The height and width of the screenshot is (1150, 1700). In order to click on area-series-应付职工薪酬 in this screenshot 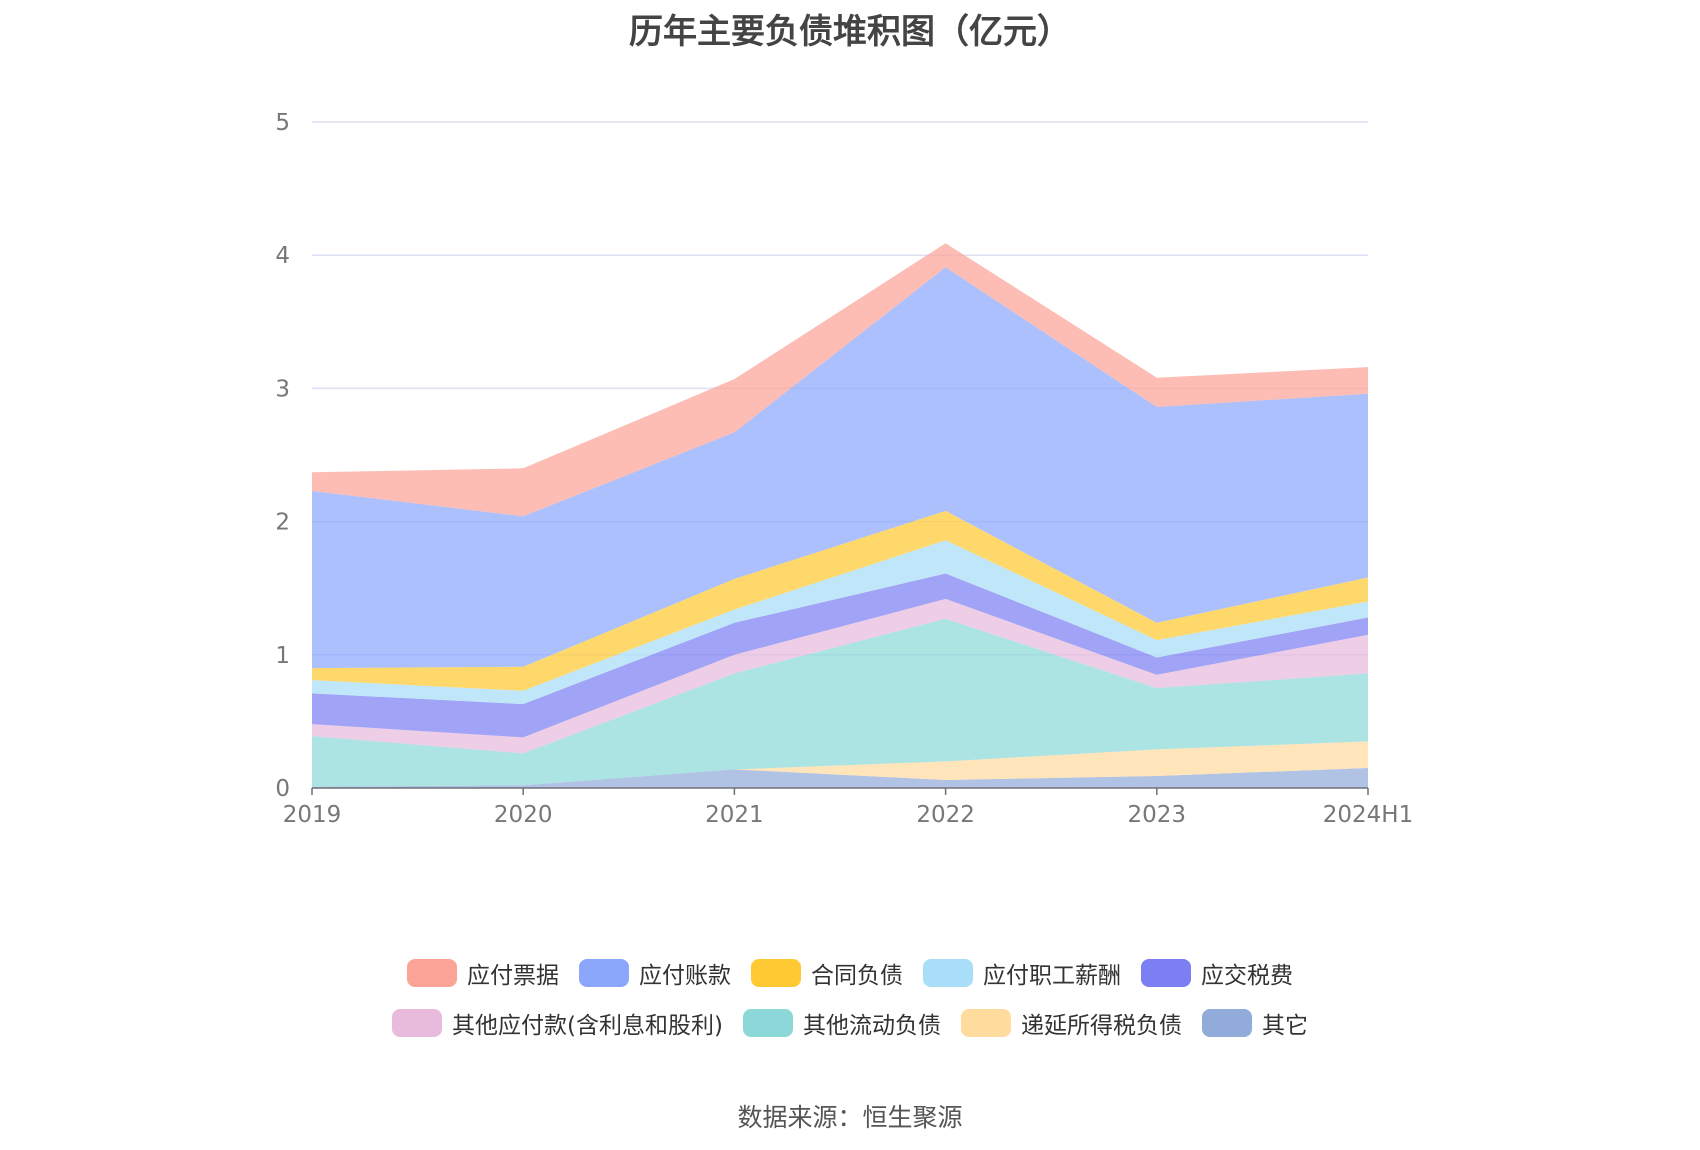, I will do `click(840, 622)`.